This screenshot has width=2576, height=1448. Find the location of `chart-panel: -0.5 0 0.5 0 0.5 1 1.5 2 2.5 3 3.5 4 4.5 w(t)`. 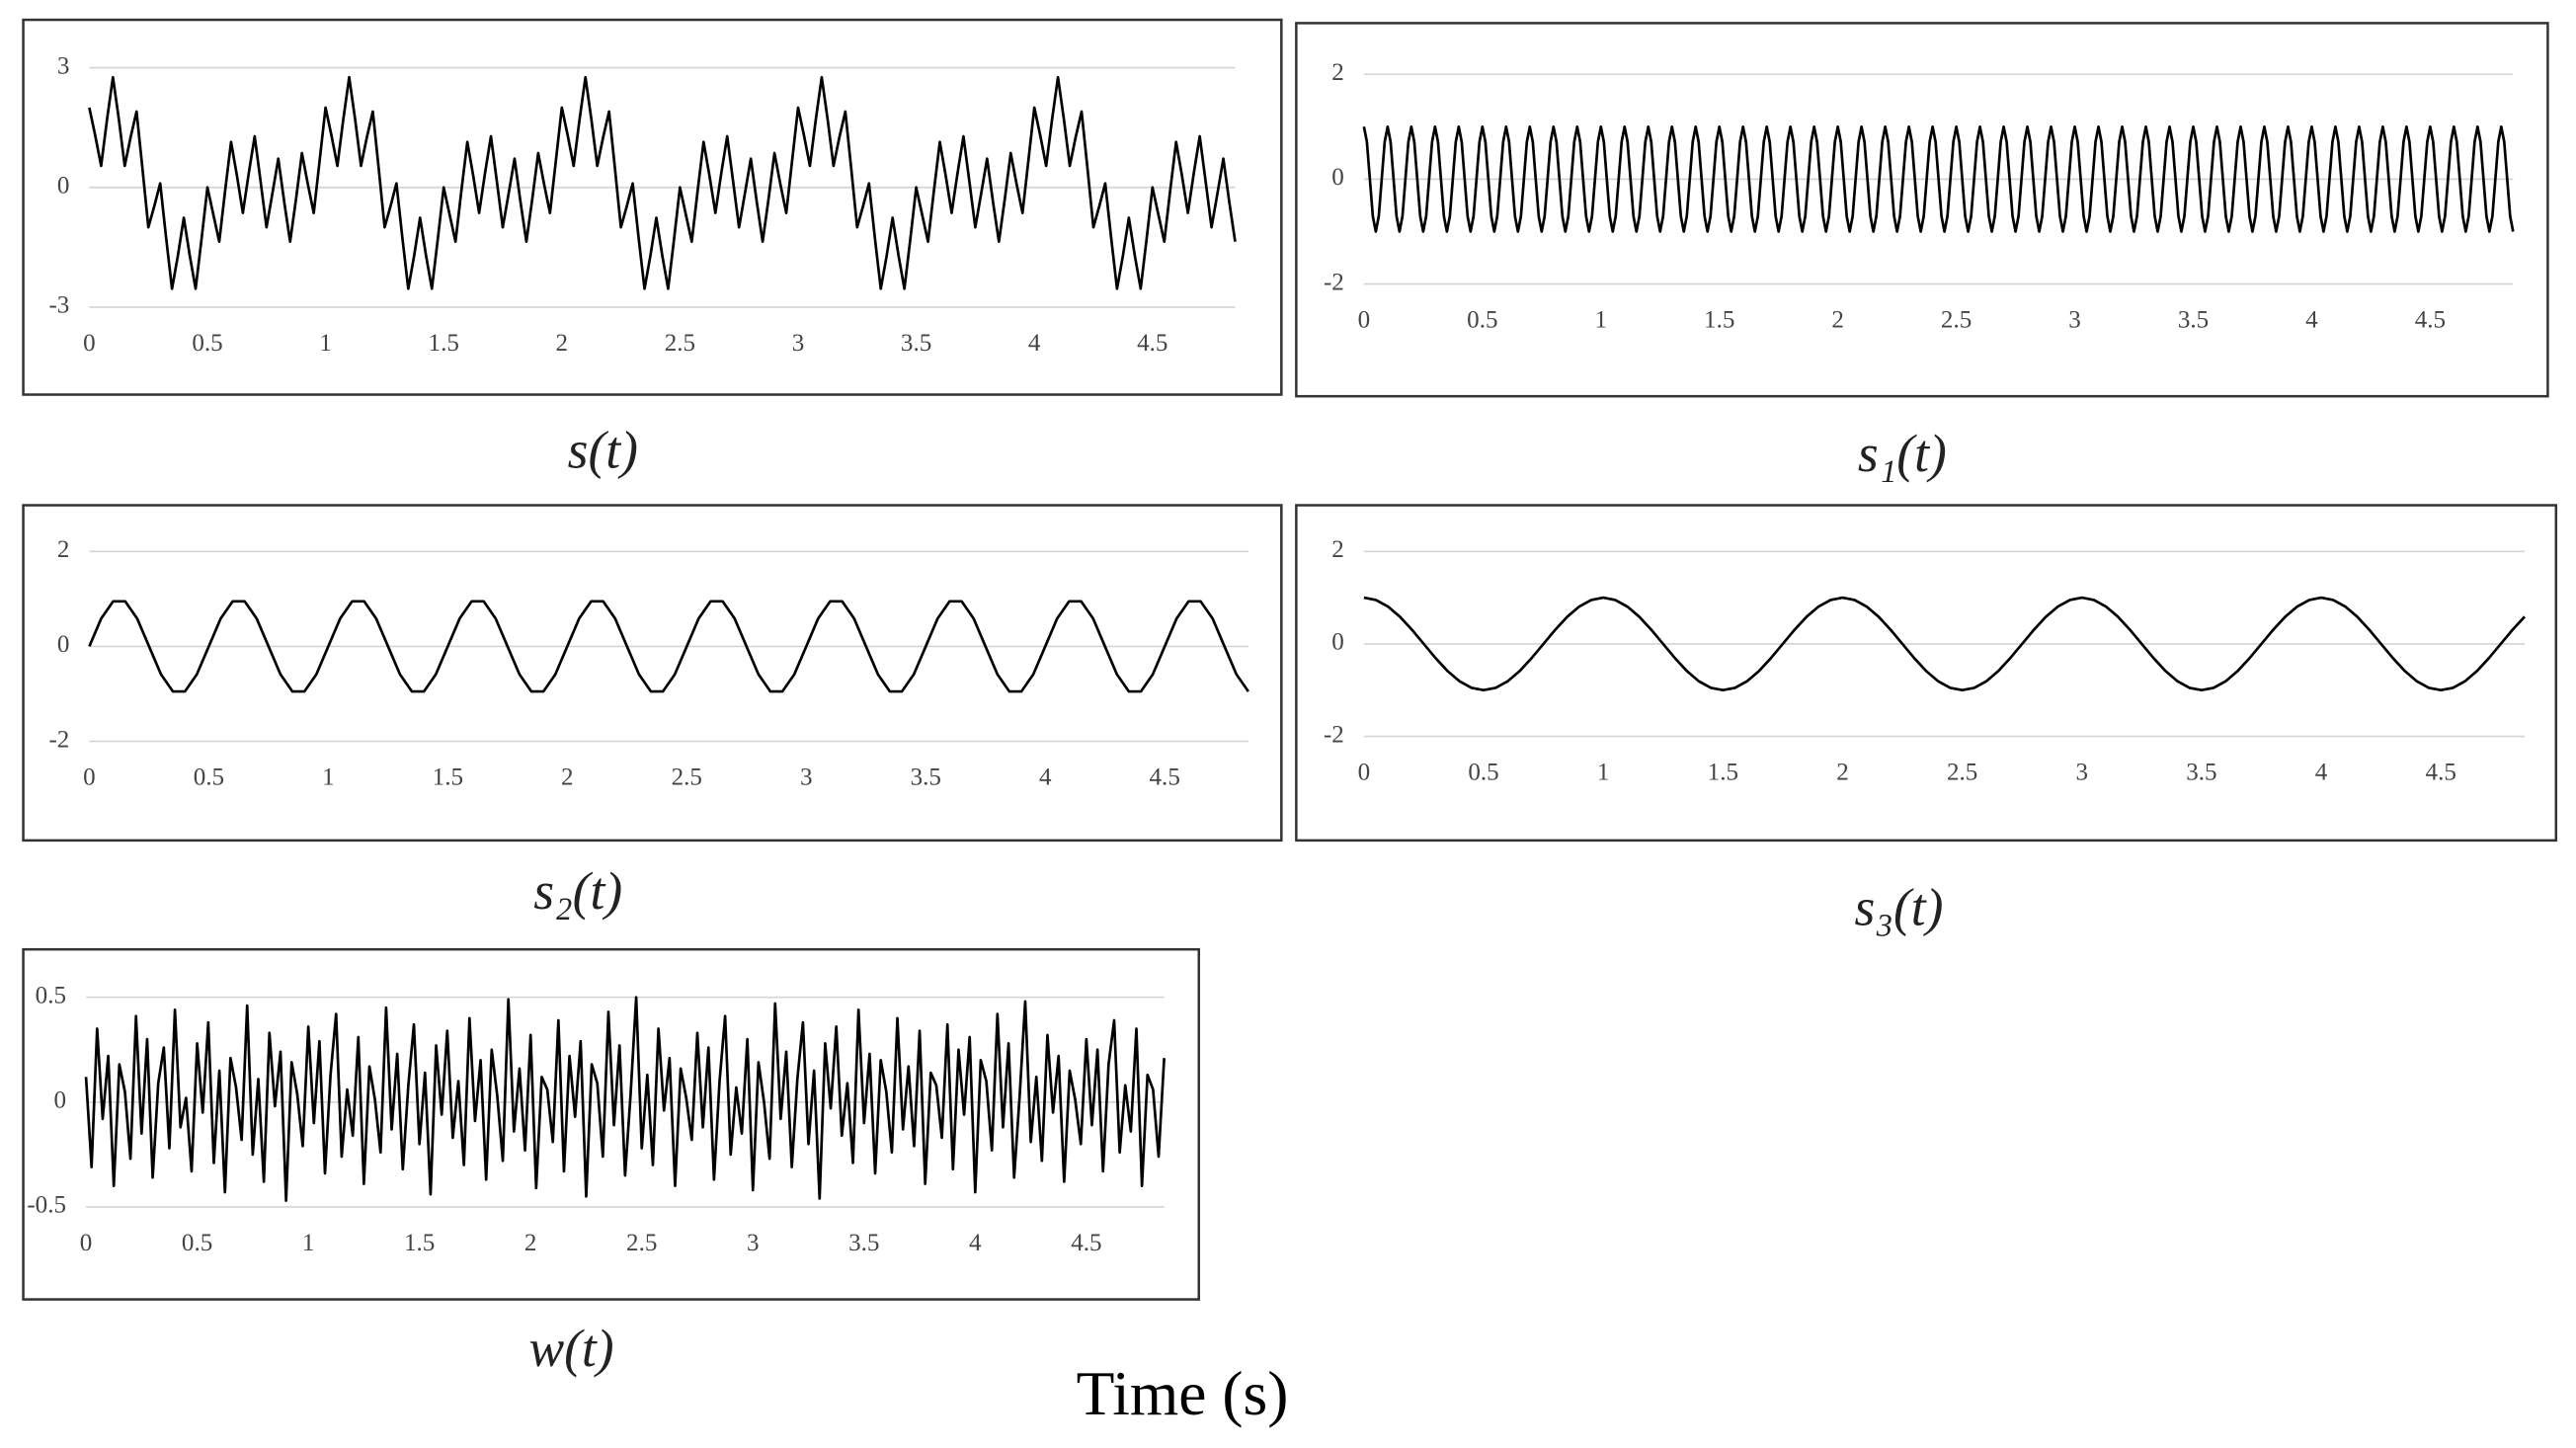

chart-panel: -0.5 0 0.5 0 0.5 1 1.5 2 2.5 3 3.5 4 4.5 w(t) is located at coordinates (611, 1162).